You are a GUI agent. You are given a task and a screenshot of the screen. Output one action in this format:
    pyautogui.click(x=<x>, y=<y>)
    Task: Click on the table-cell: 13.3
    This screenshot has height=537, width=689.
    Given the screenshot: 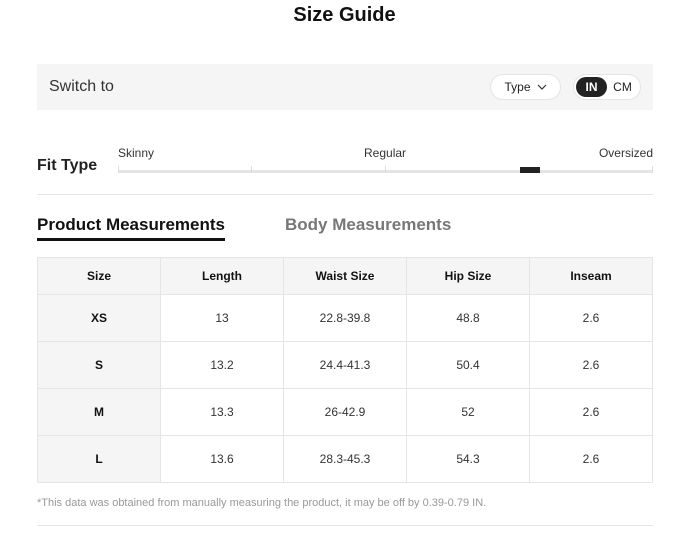 What is the action you would take?
    pyautogui.click(x=222, y=412)
    